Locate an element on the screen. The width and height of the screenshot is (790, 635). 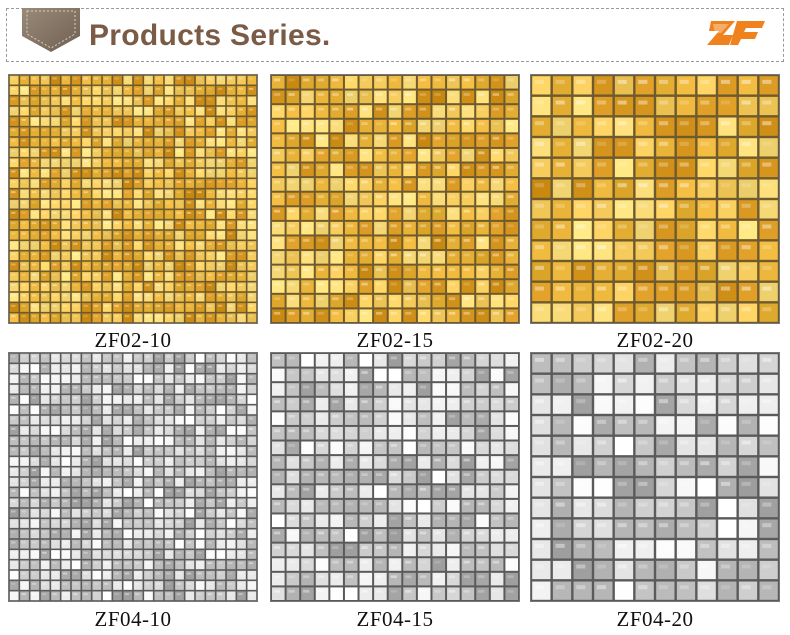
tag-ribbon-icon is located at coordinates (51, 30).